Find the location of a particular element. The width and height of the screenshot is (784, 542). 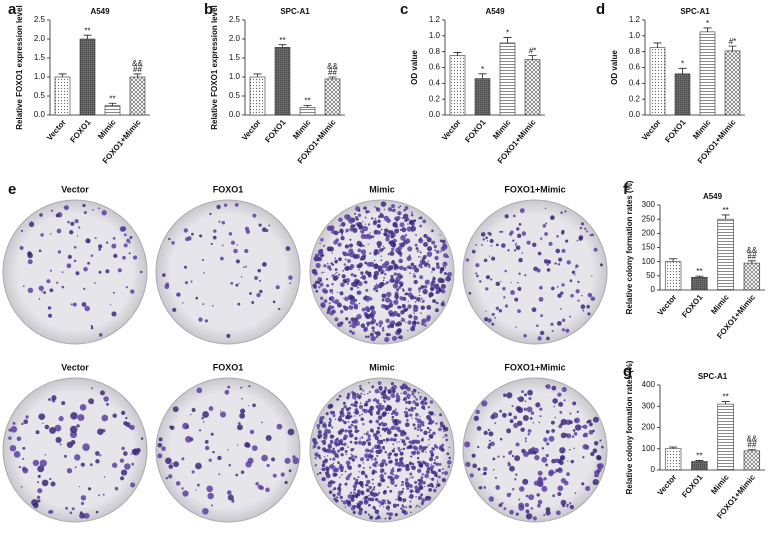

y-tick-label: 2.5 is located at coordinates (40, 19).